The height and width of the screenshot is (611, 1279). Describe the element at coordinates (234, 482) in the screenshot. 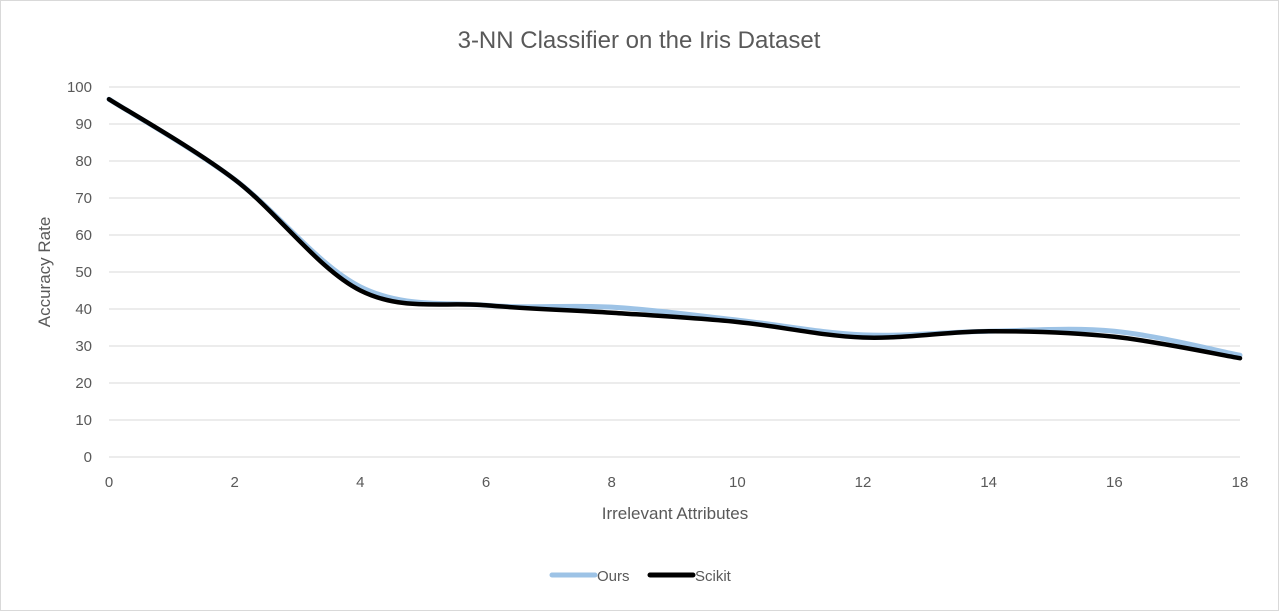

I see `x-tick-label: 2` at that location.